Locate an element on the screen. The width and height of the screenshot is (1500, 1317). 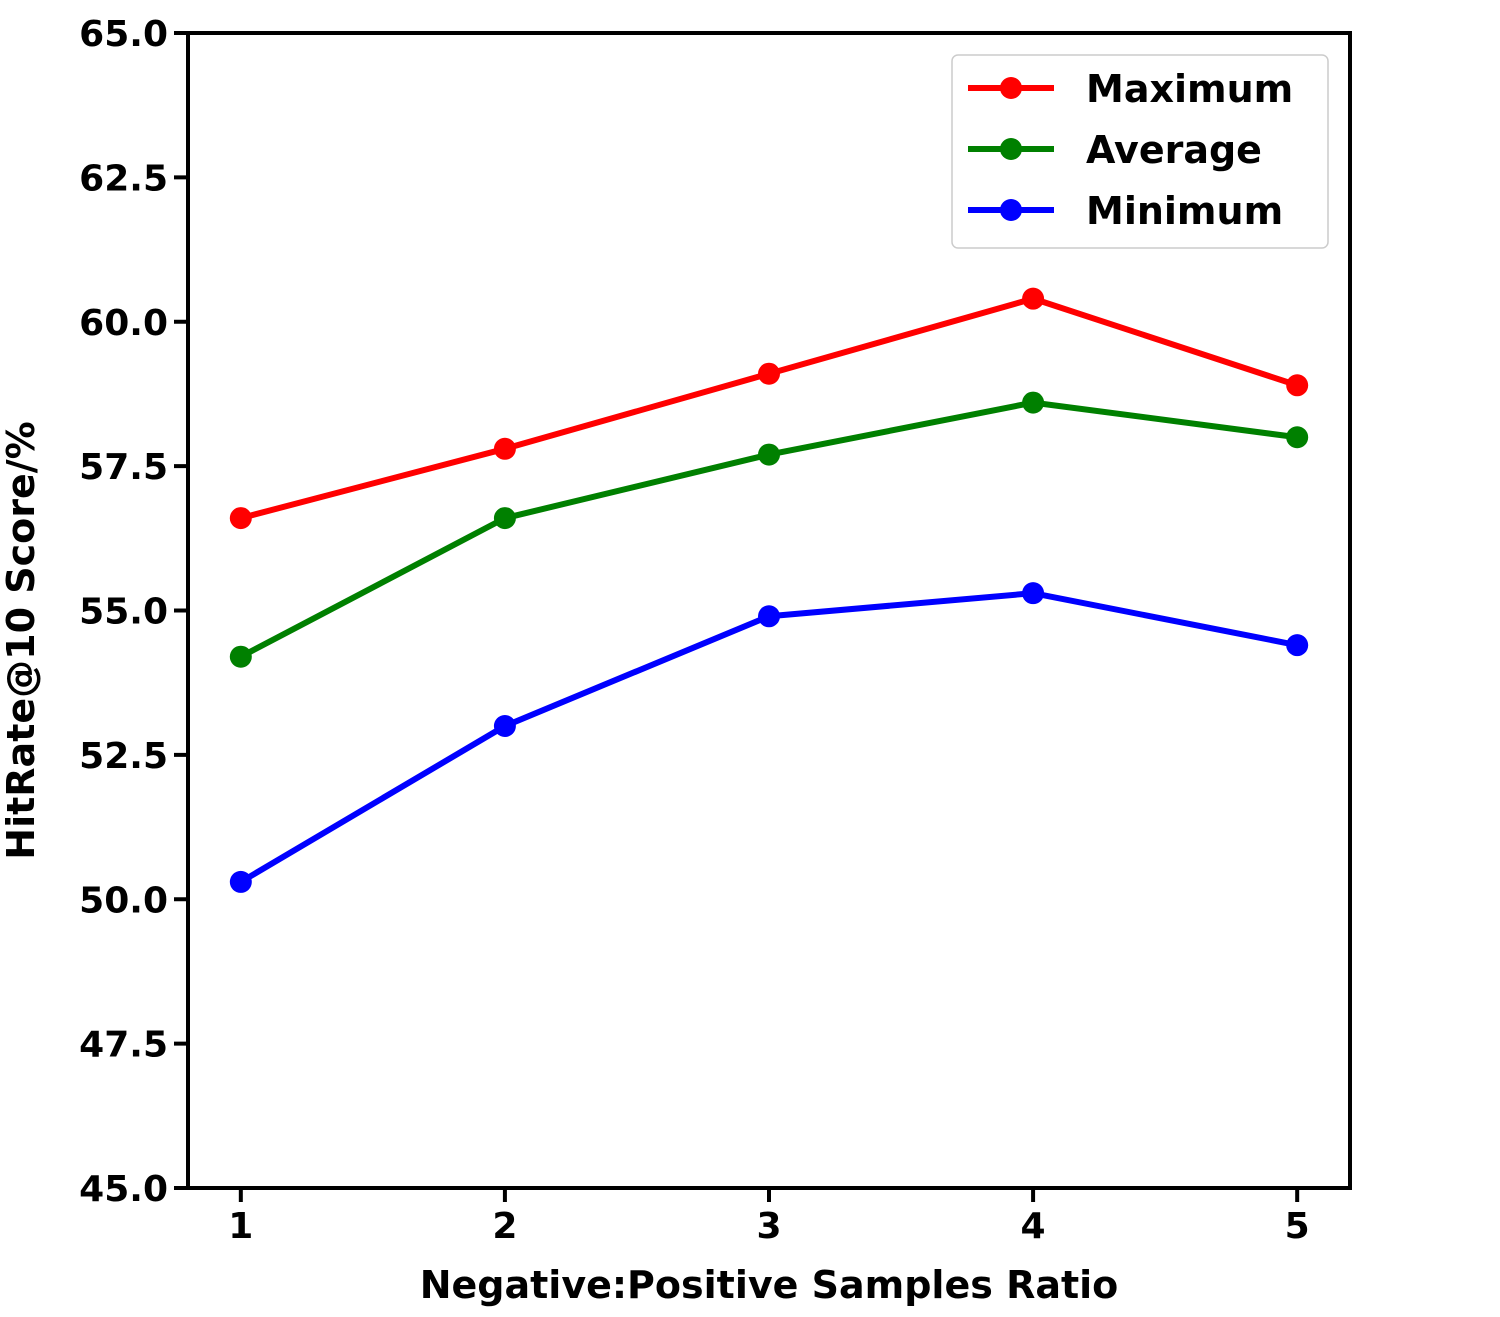
x-tick-label: 3 is located at coordinates (768, 1226).